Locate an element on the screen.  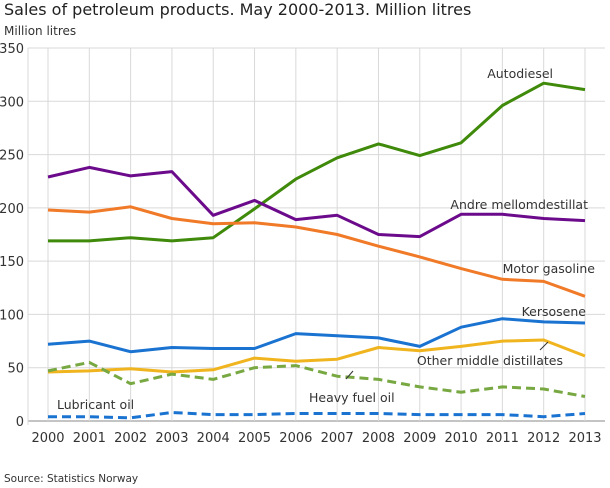
y-tick-label: 200 is located at coordinates (12, 209).